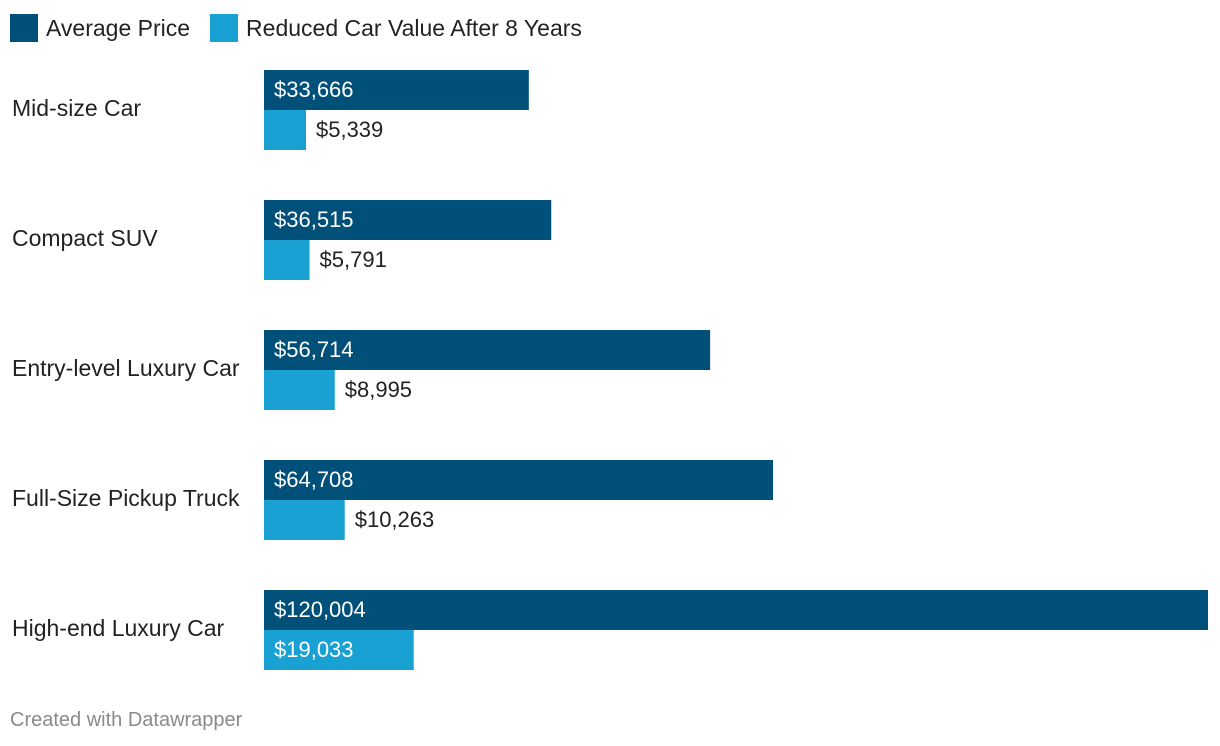  I want to click on bar-entry-level-luxury-car-reduced-car-value-after-8-years, so click(299, 390).